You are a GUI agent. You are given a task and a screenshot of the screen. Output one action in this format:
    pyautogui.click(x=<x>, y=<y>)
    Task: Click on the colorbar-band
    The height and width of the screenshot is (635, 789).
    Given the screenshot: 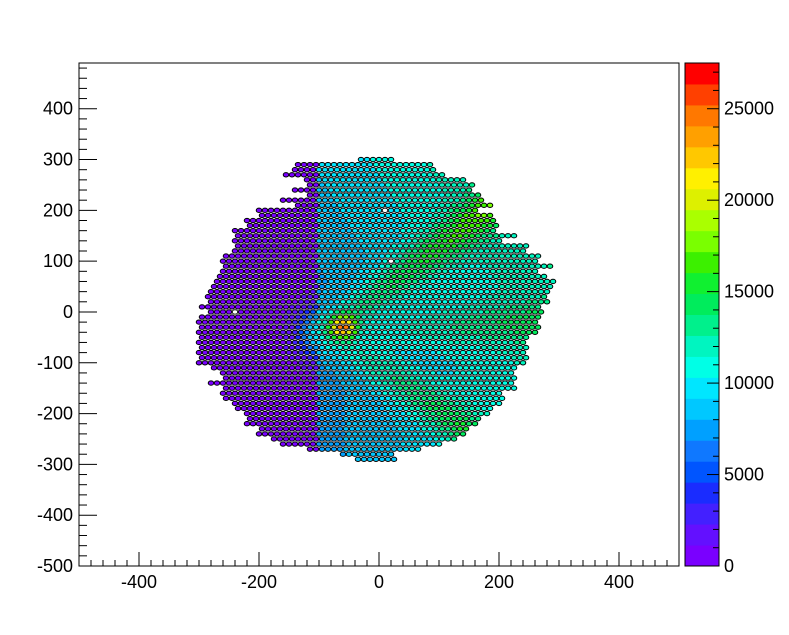 What is the action you would take?
    pyautogui.click(x=702, y=94)
    